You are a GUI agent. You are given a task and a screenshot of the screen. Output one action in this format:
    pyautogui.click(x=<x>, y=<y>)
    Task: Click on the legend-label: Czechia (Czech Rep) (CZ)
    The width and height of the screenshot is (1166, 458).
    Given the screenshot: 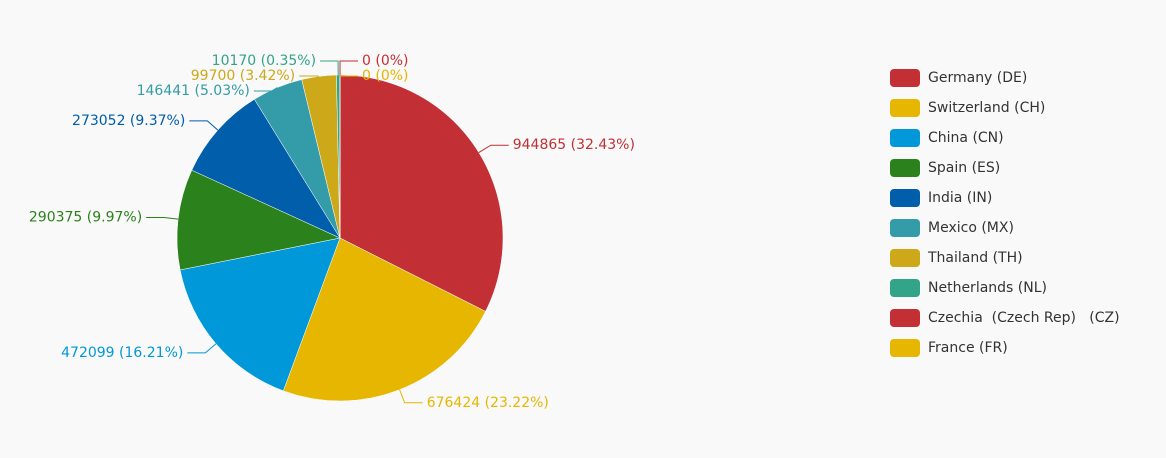 What is the action you would take?
    pyautogui.click(x=1024, y=318)
    